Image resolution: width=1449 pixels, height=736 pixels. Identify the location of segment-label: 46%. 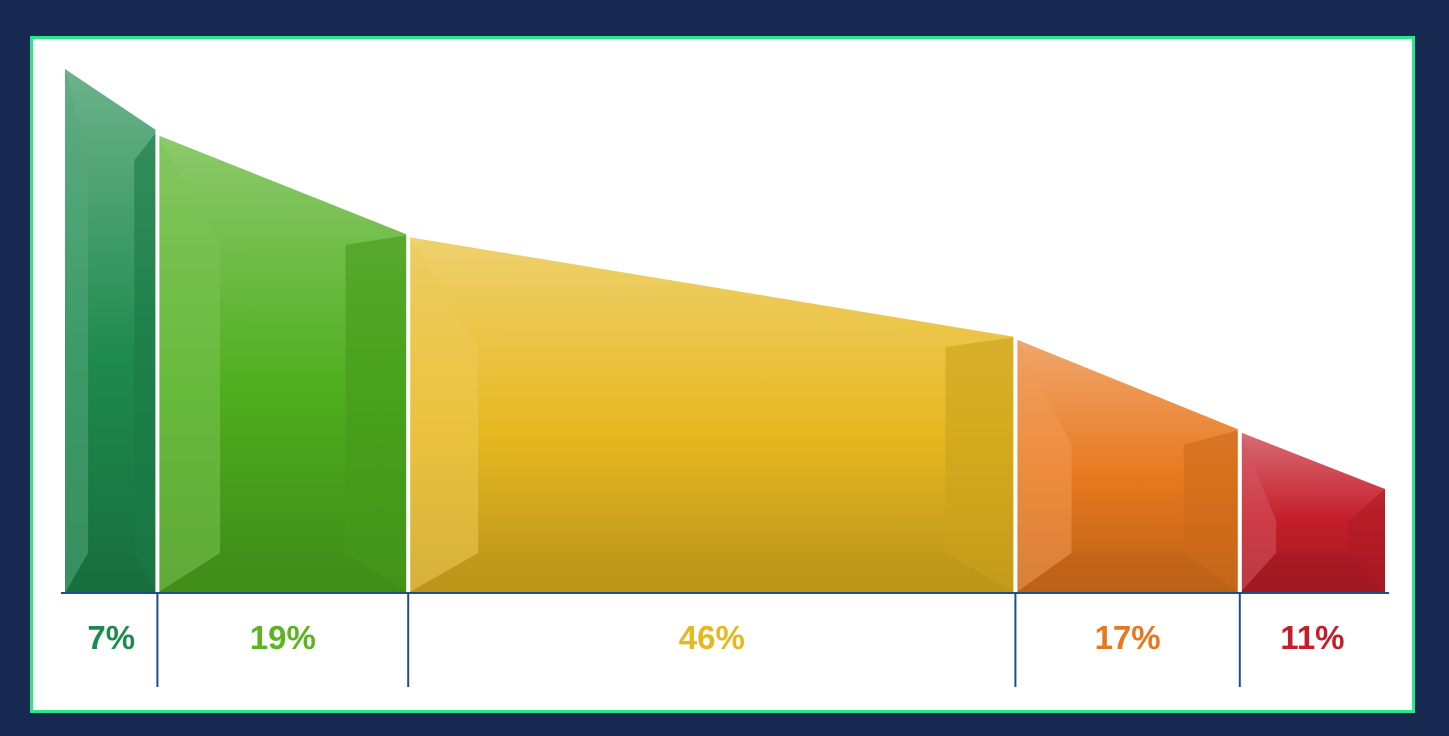
(712, 637).